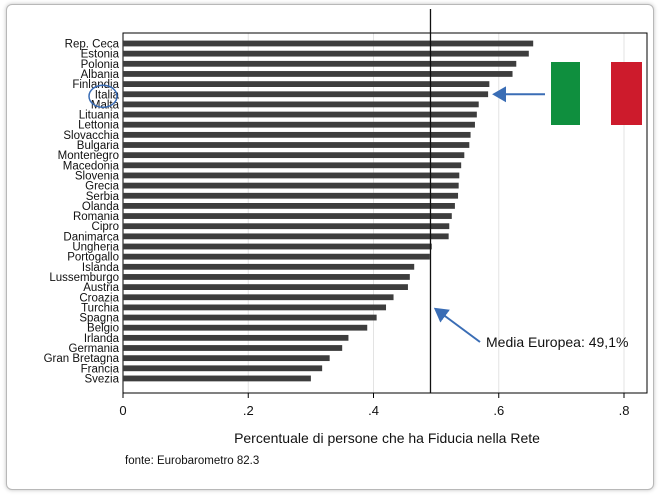 This screenshot has height=496, width=660. I want to click on reference-label: Media Europea: 49,1%, so click(557, 342).